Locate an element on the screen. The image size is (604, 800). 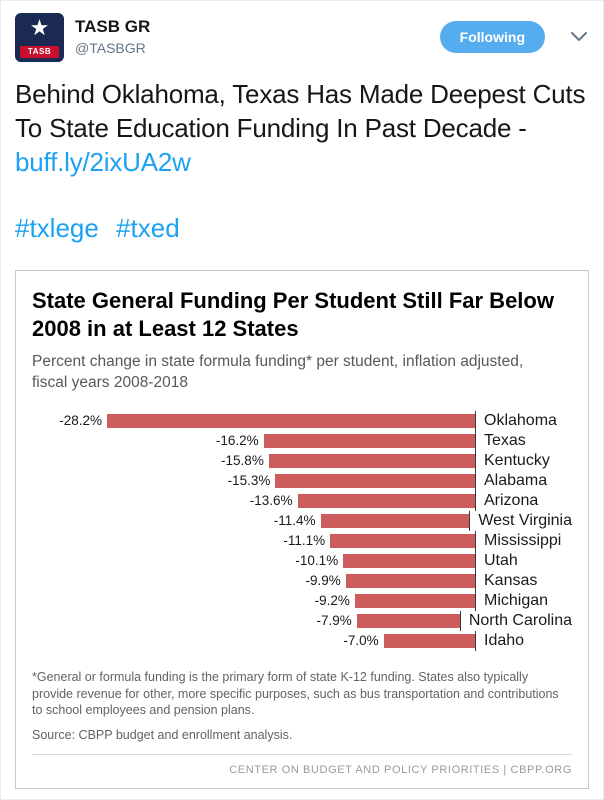
author-block: TASB GR @TASBGR is located at coordinates (112, 34).